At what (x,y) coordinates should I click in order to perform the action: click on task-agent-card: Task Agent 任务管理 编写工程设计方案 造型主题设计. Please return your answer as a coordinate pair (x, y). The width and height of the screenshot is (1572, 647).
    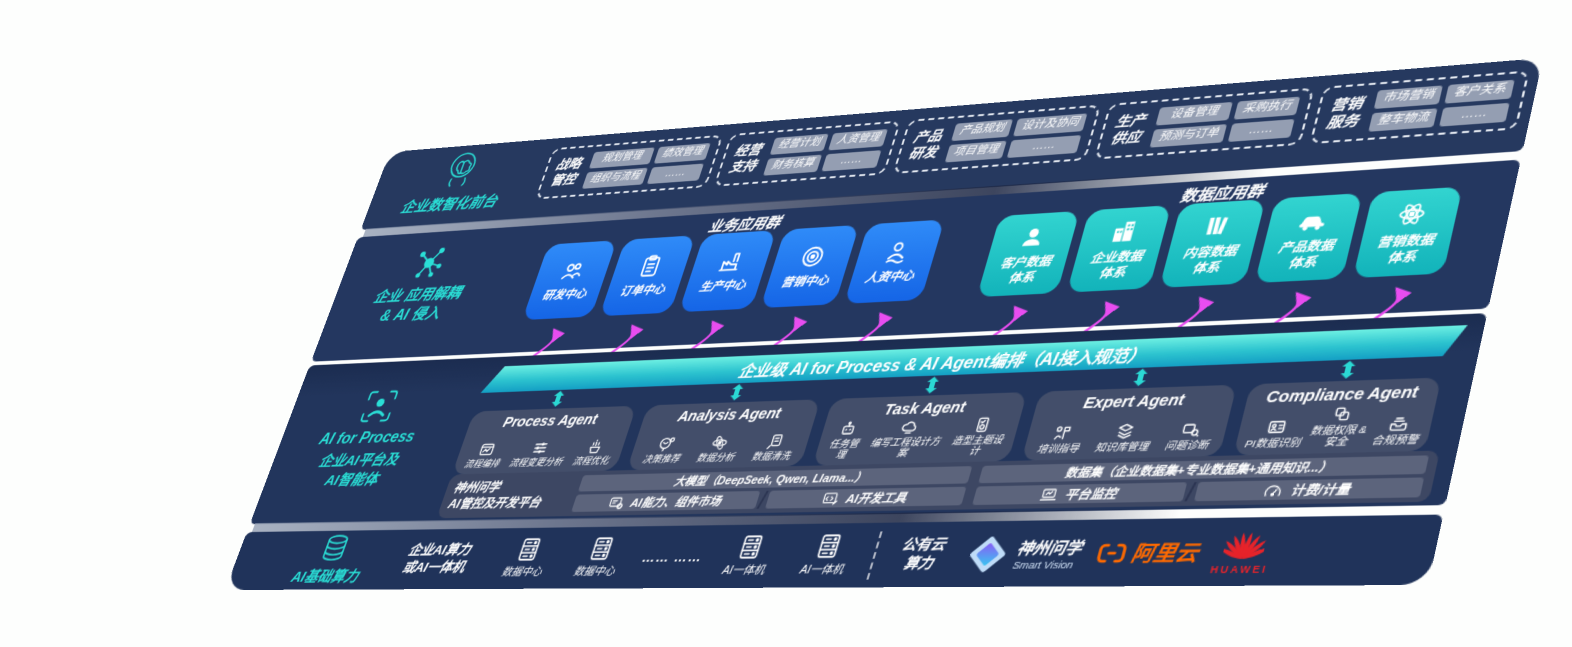
    Looking at the image, I should click on (920, 429).